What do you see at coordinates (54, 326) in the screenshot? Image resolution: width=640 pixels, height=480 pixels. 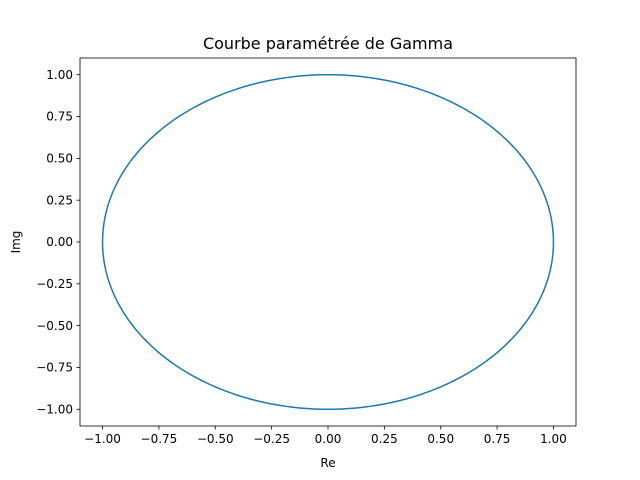 I see `y-tick-label-2: −0.50` at bounding box center [54, 326].